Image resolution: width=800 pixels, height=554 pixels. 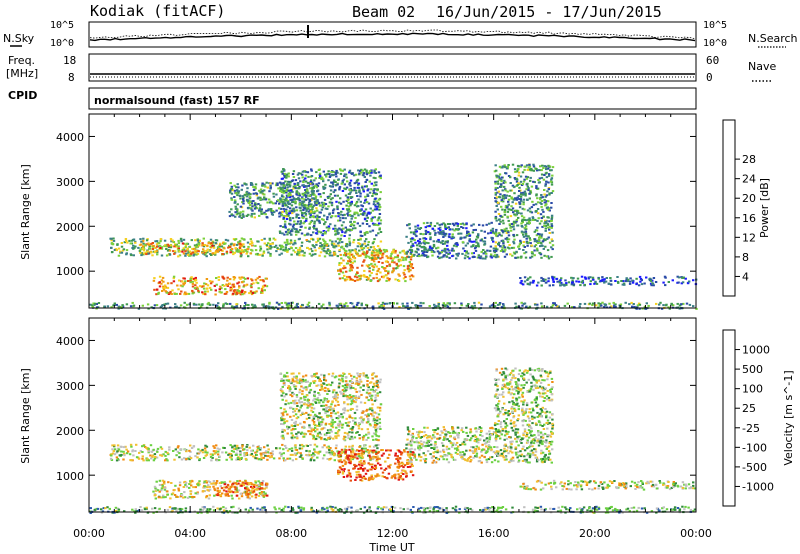 I want to click on noise-search-trace, so click(x=392, y=34).